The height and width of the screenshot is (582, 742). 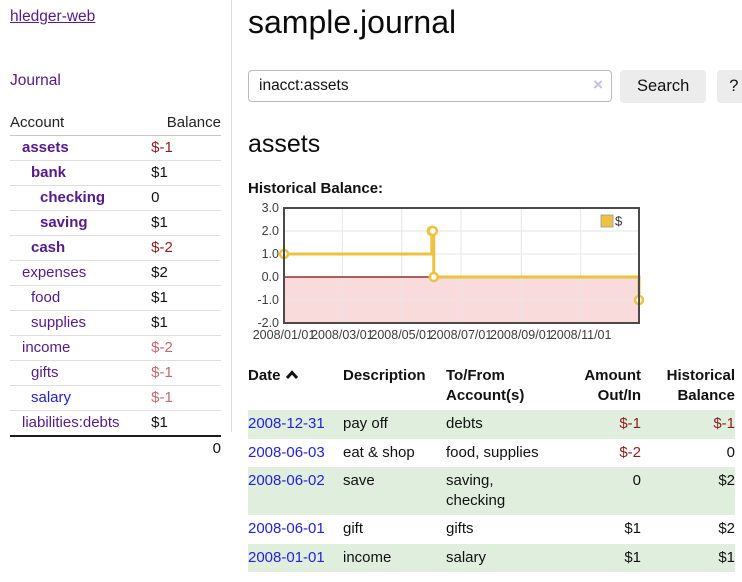 What do you see at coordinates (73, 197) in the screenshot?
I see `account-link: checking` at bounding box center [73, 197].